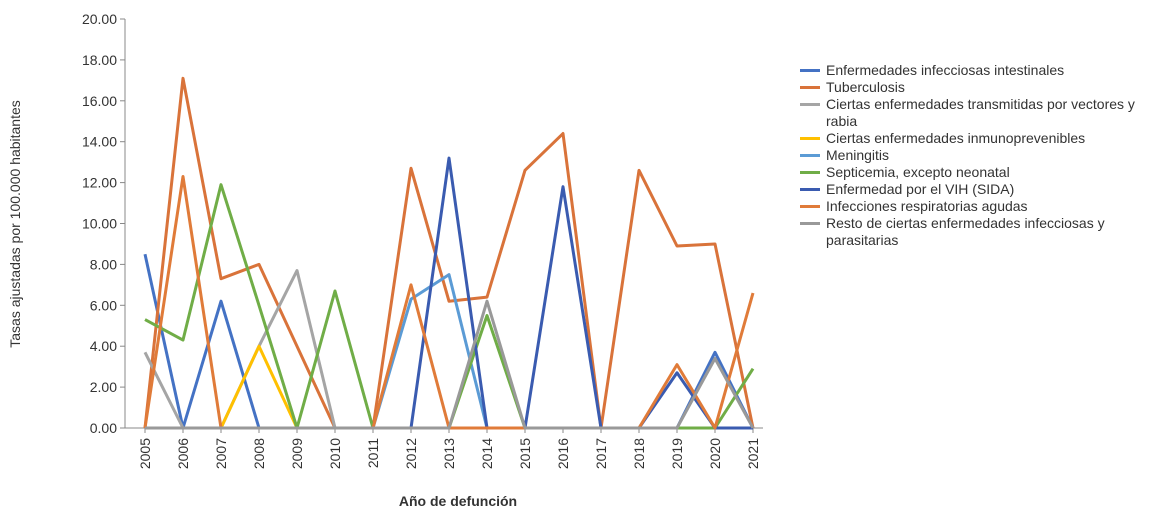 The image size is (1167, 525). What do you see at coordinates (103, 428) in the screenshot?
I see `y-tick-label: 0.00` at bounding box center [103, 428].